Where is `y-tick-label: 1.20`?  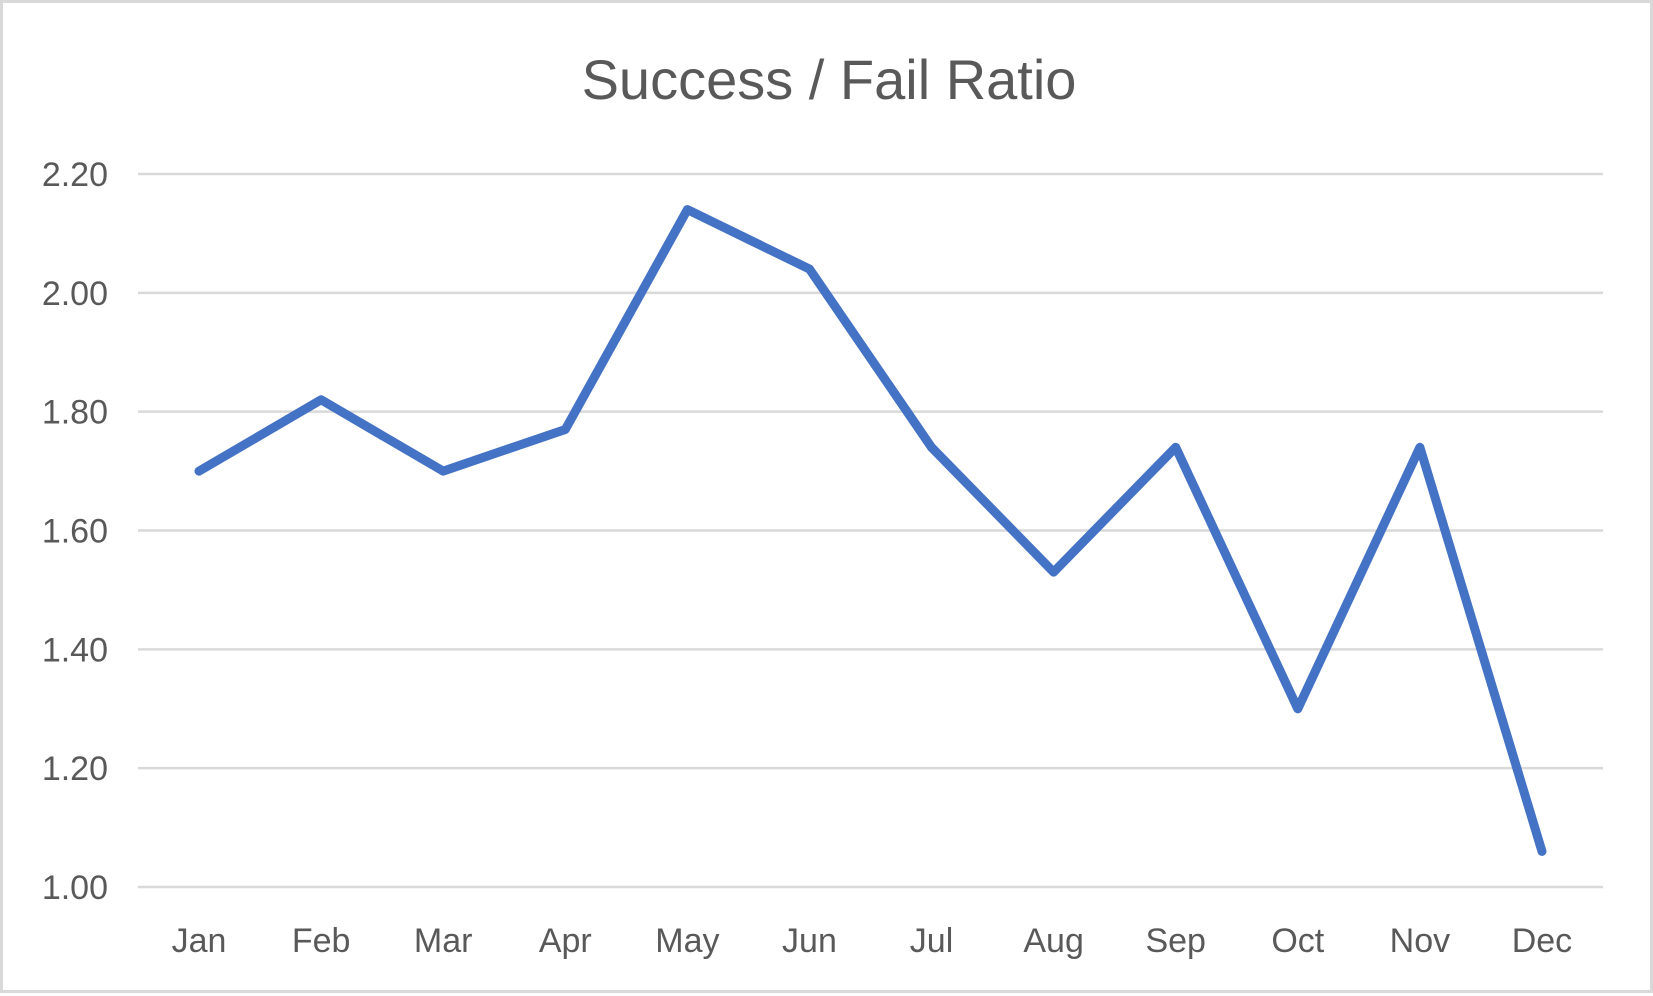 y-tick-label: 1.20 is located at coordinates (75, 769).